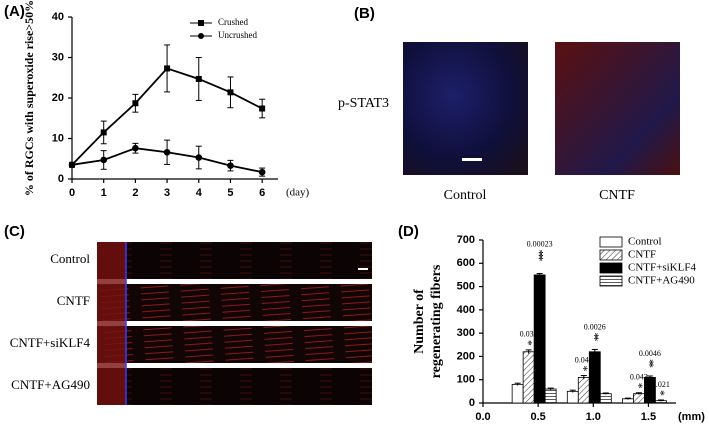  Describe the element at coordinates (104, 193) in the screenshot. I see `x-tick-label: 1` at that location.